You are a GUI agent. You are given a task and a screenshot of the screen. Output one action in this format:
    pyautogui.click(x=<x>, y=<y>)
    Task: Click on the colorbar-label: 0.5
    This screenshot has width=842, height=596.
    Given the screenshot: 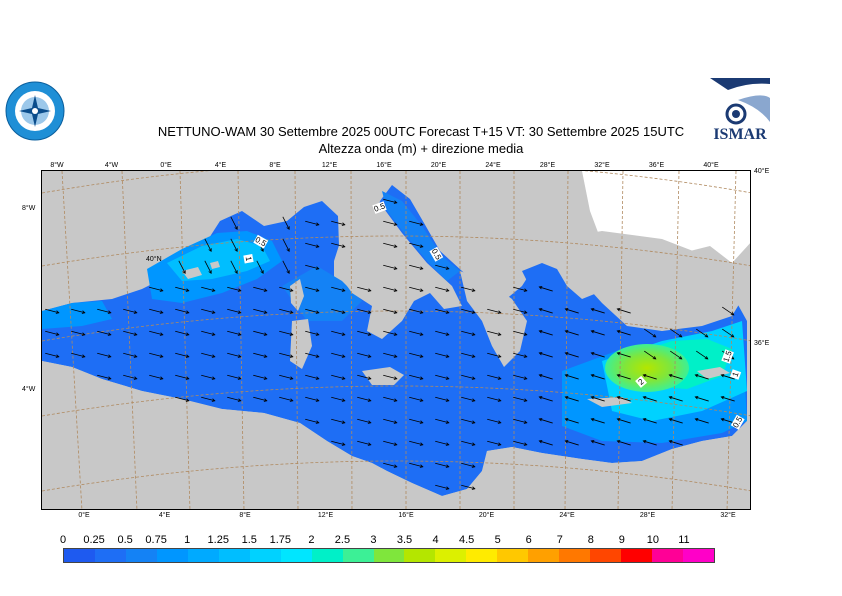 What is the action you would take?
    pyautogui.click(x=125, y=540)
    